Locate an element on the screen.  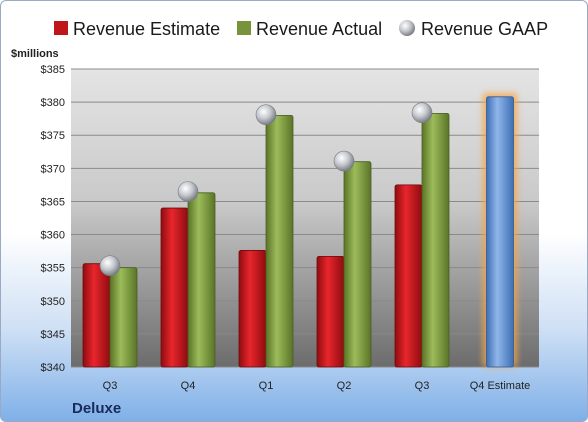
y-axis-ticks: $340 $345 $350 $355 $360 $365 $370 $375 $380 $385 is located at coordinates (53, 219).